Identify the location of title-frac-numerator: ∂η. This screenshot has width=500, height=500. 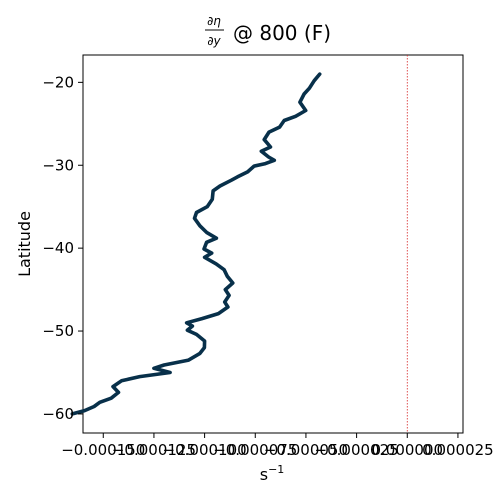
(214, 21).